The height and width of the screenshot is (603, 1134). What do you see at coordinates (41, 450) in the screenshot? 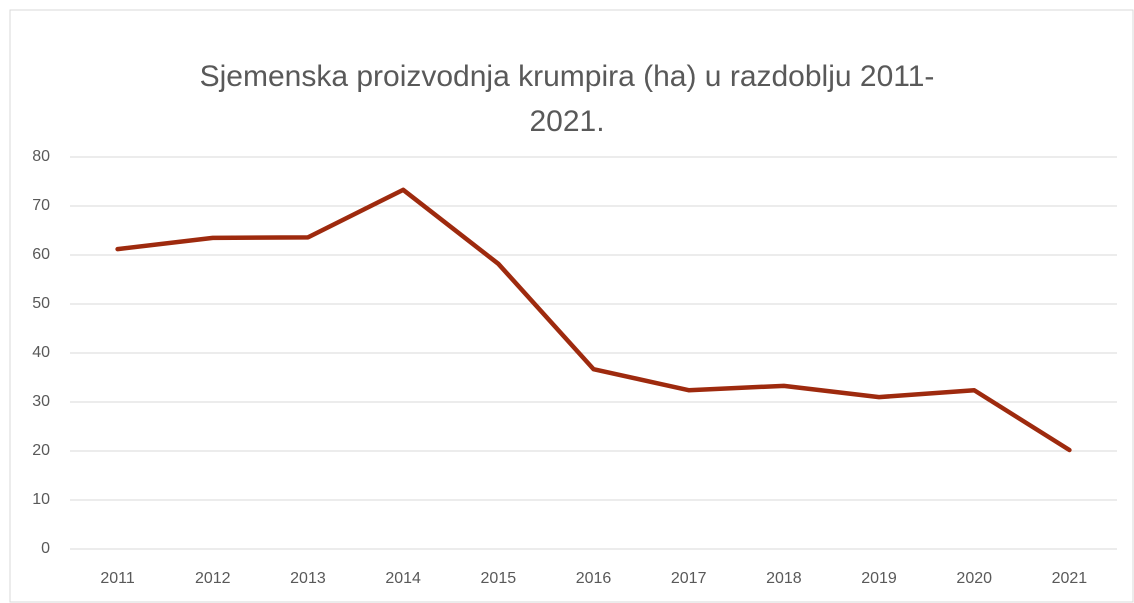
I see `y-tick-label: 20` at bounding box center [41, 450].